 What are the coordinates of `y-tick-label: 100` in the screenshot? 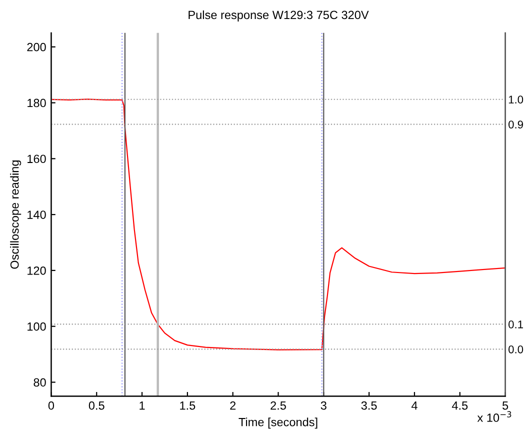 It's located at (37, 326).